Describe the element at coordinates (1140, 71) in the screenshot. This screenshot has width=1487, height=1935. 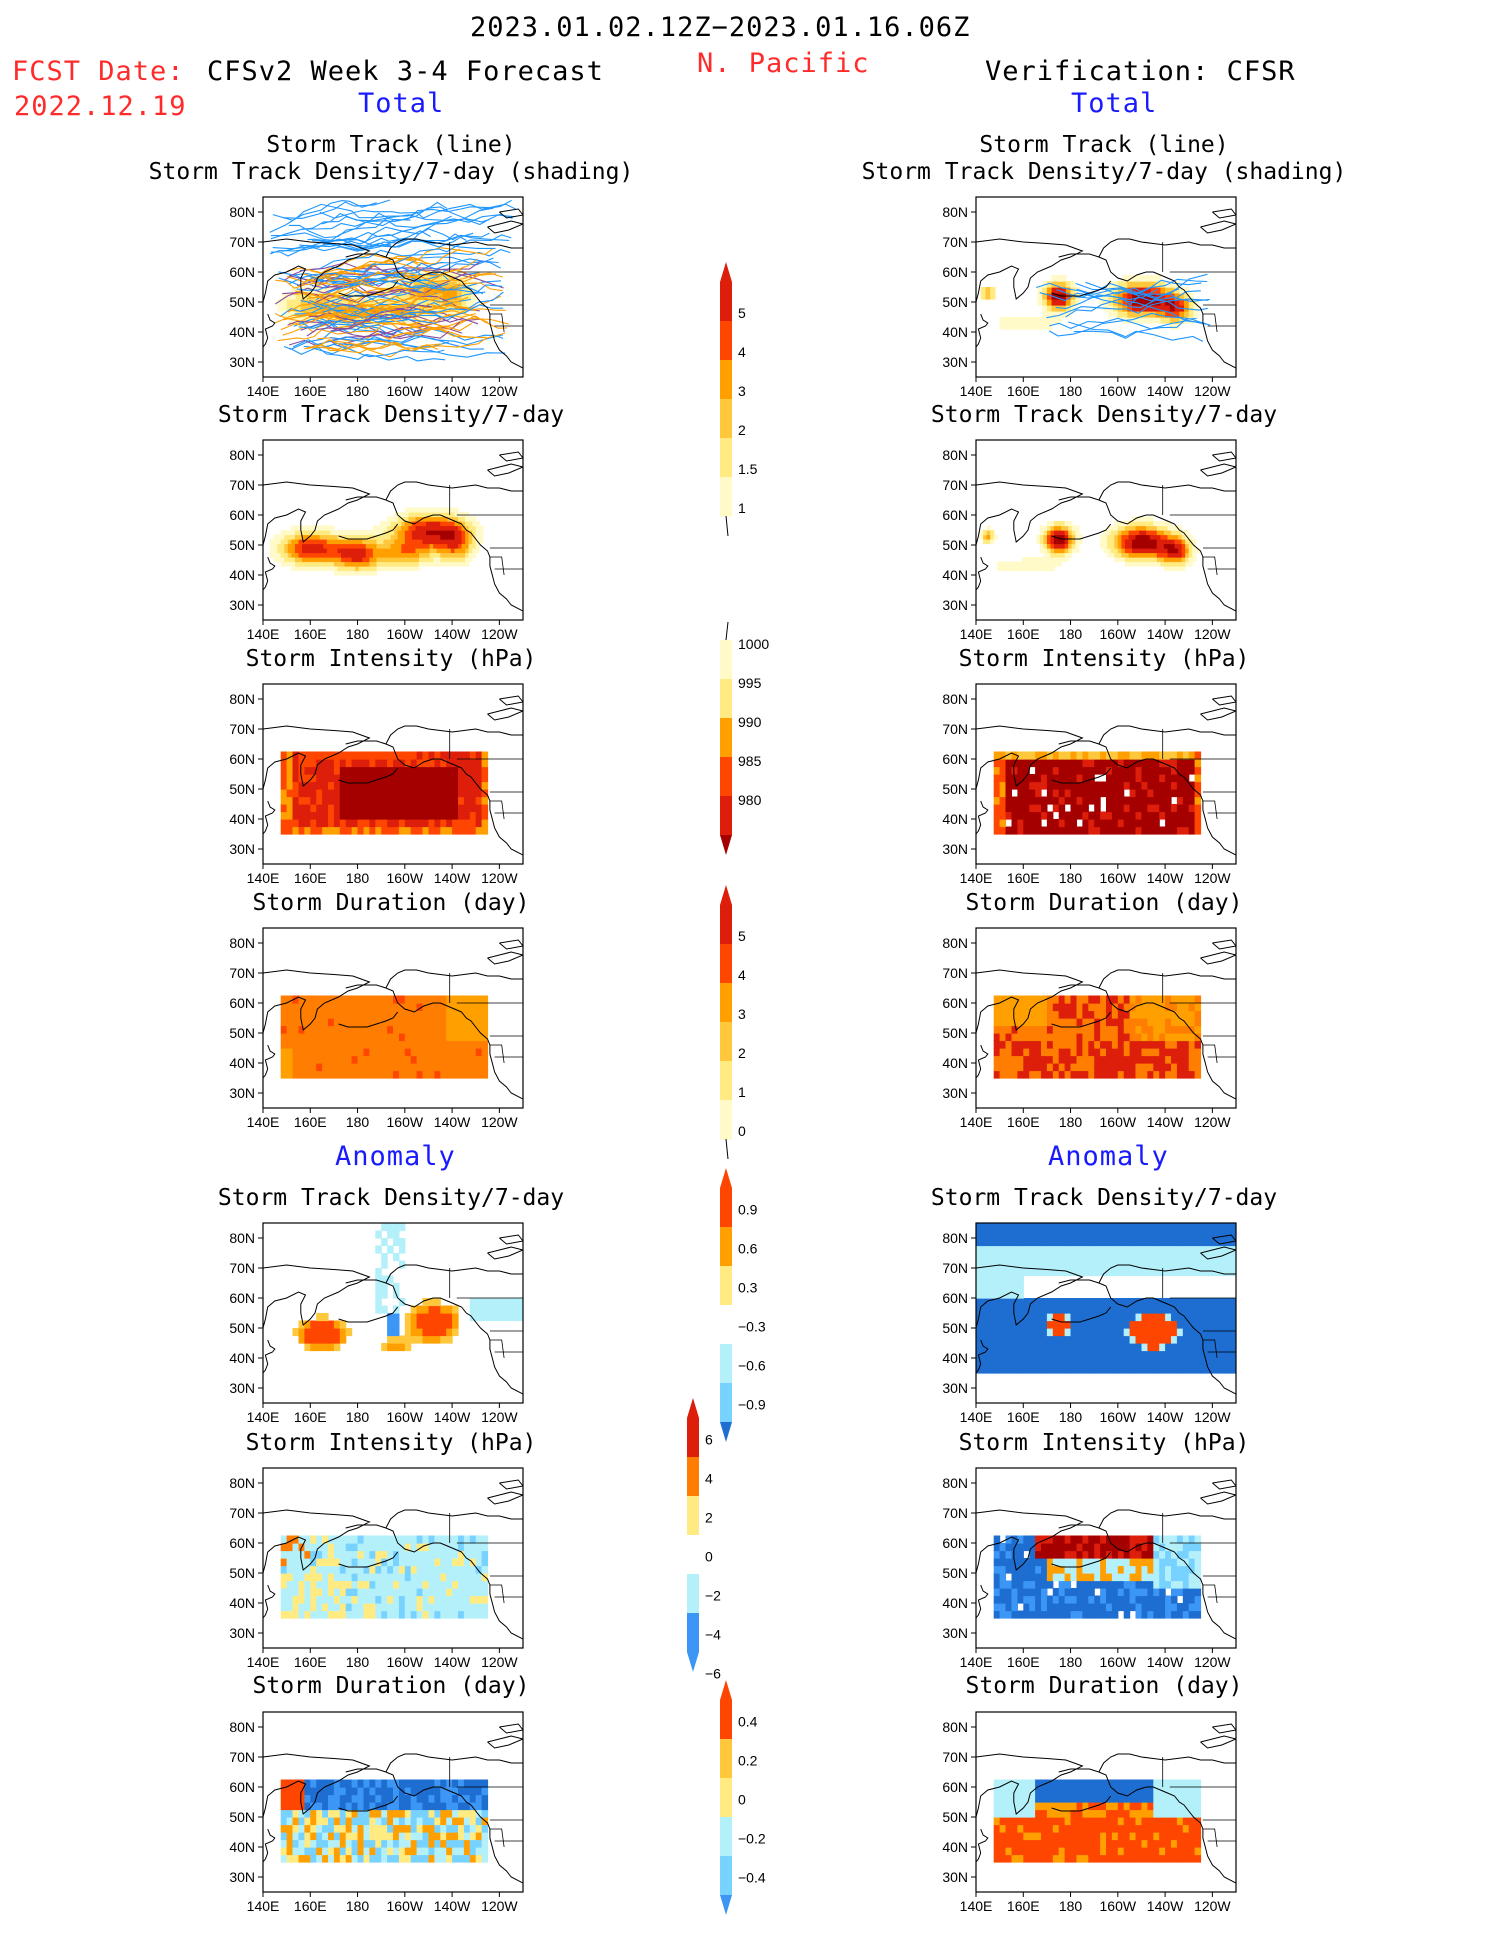
I see `right-column-title: Verification: CFSR` at that location.